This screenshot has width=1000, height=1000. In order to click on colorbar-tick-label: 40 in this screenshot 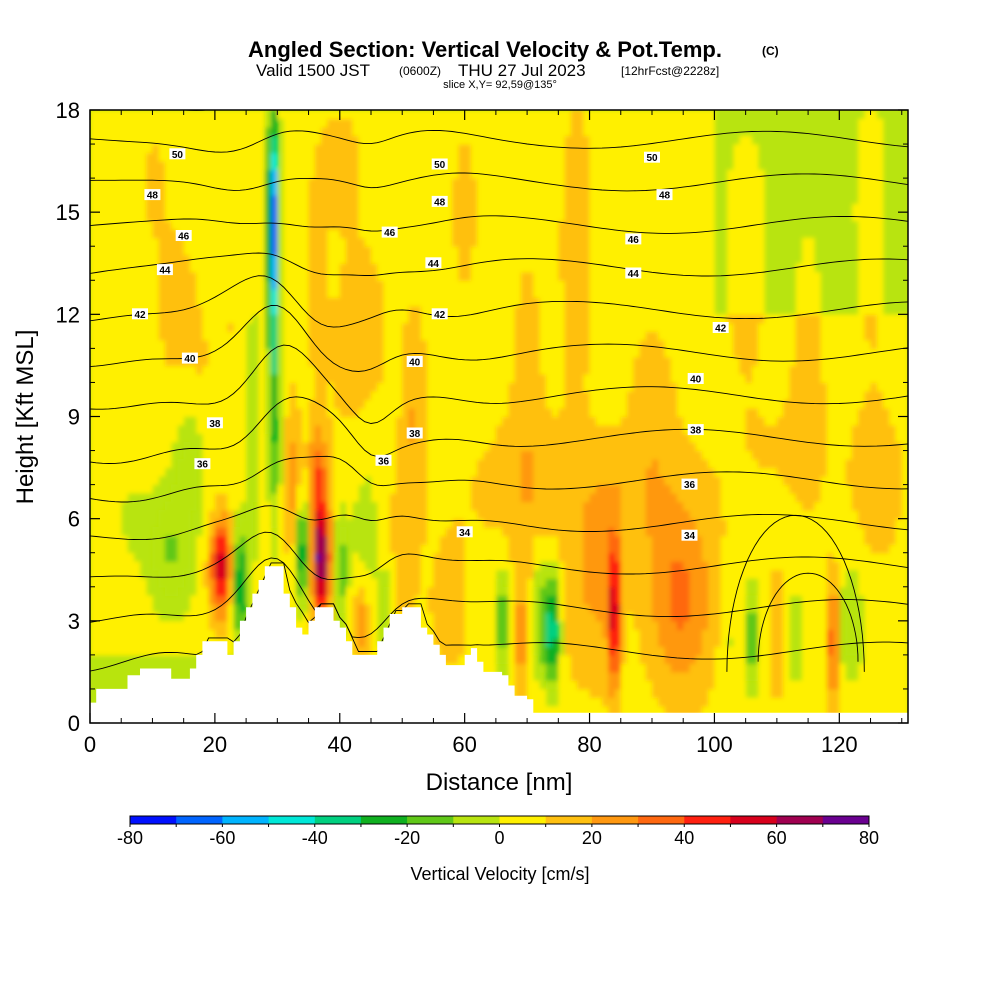, I will do `click(684, 838)`.